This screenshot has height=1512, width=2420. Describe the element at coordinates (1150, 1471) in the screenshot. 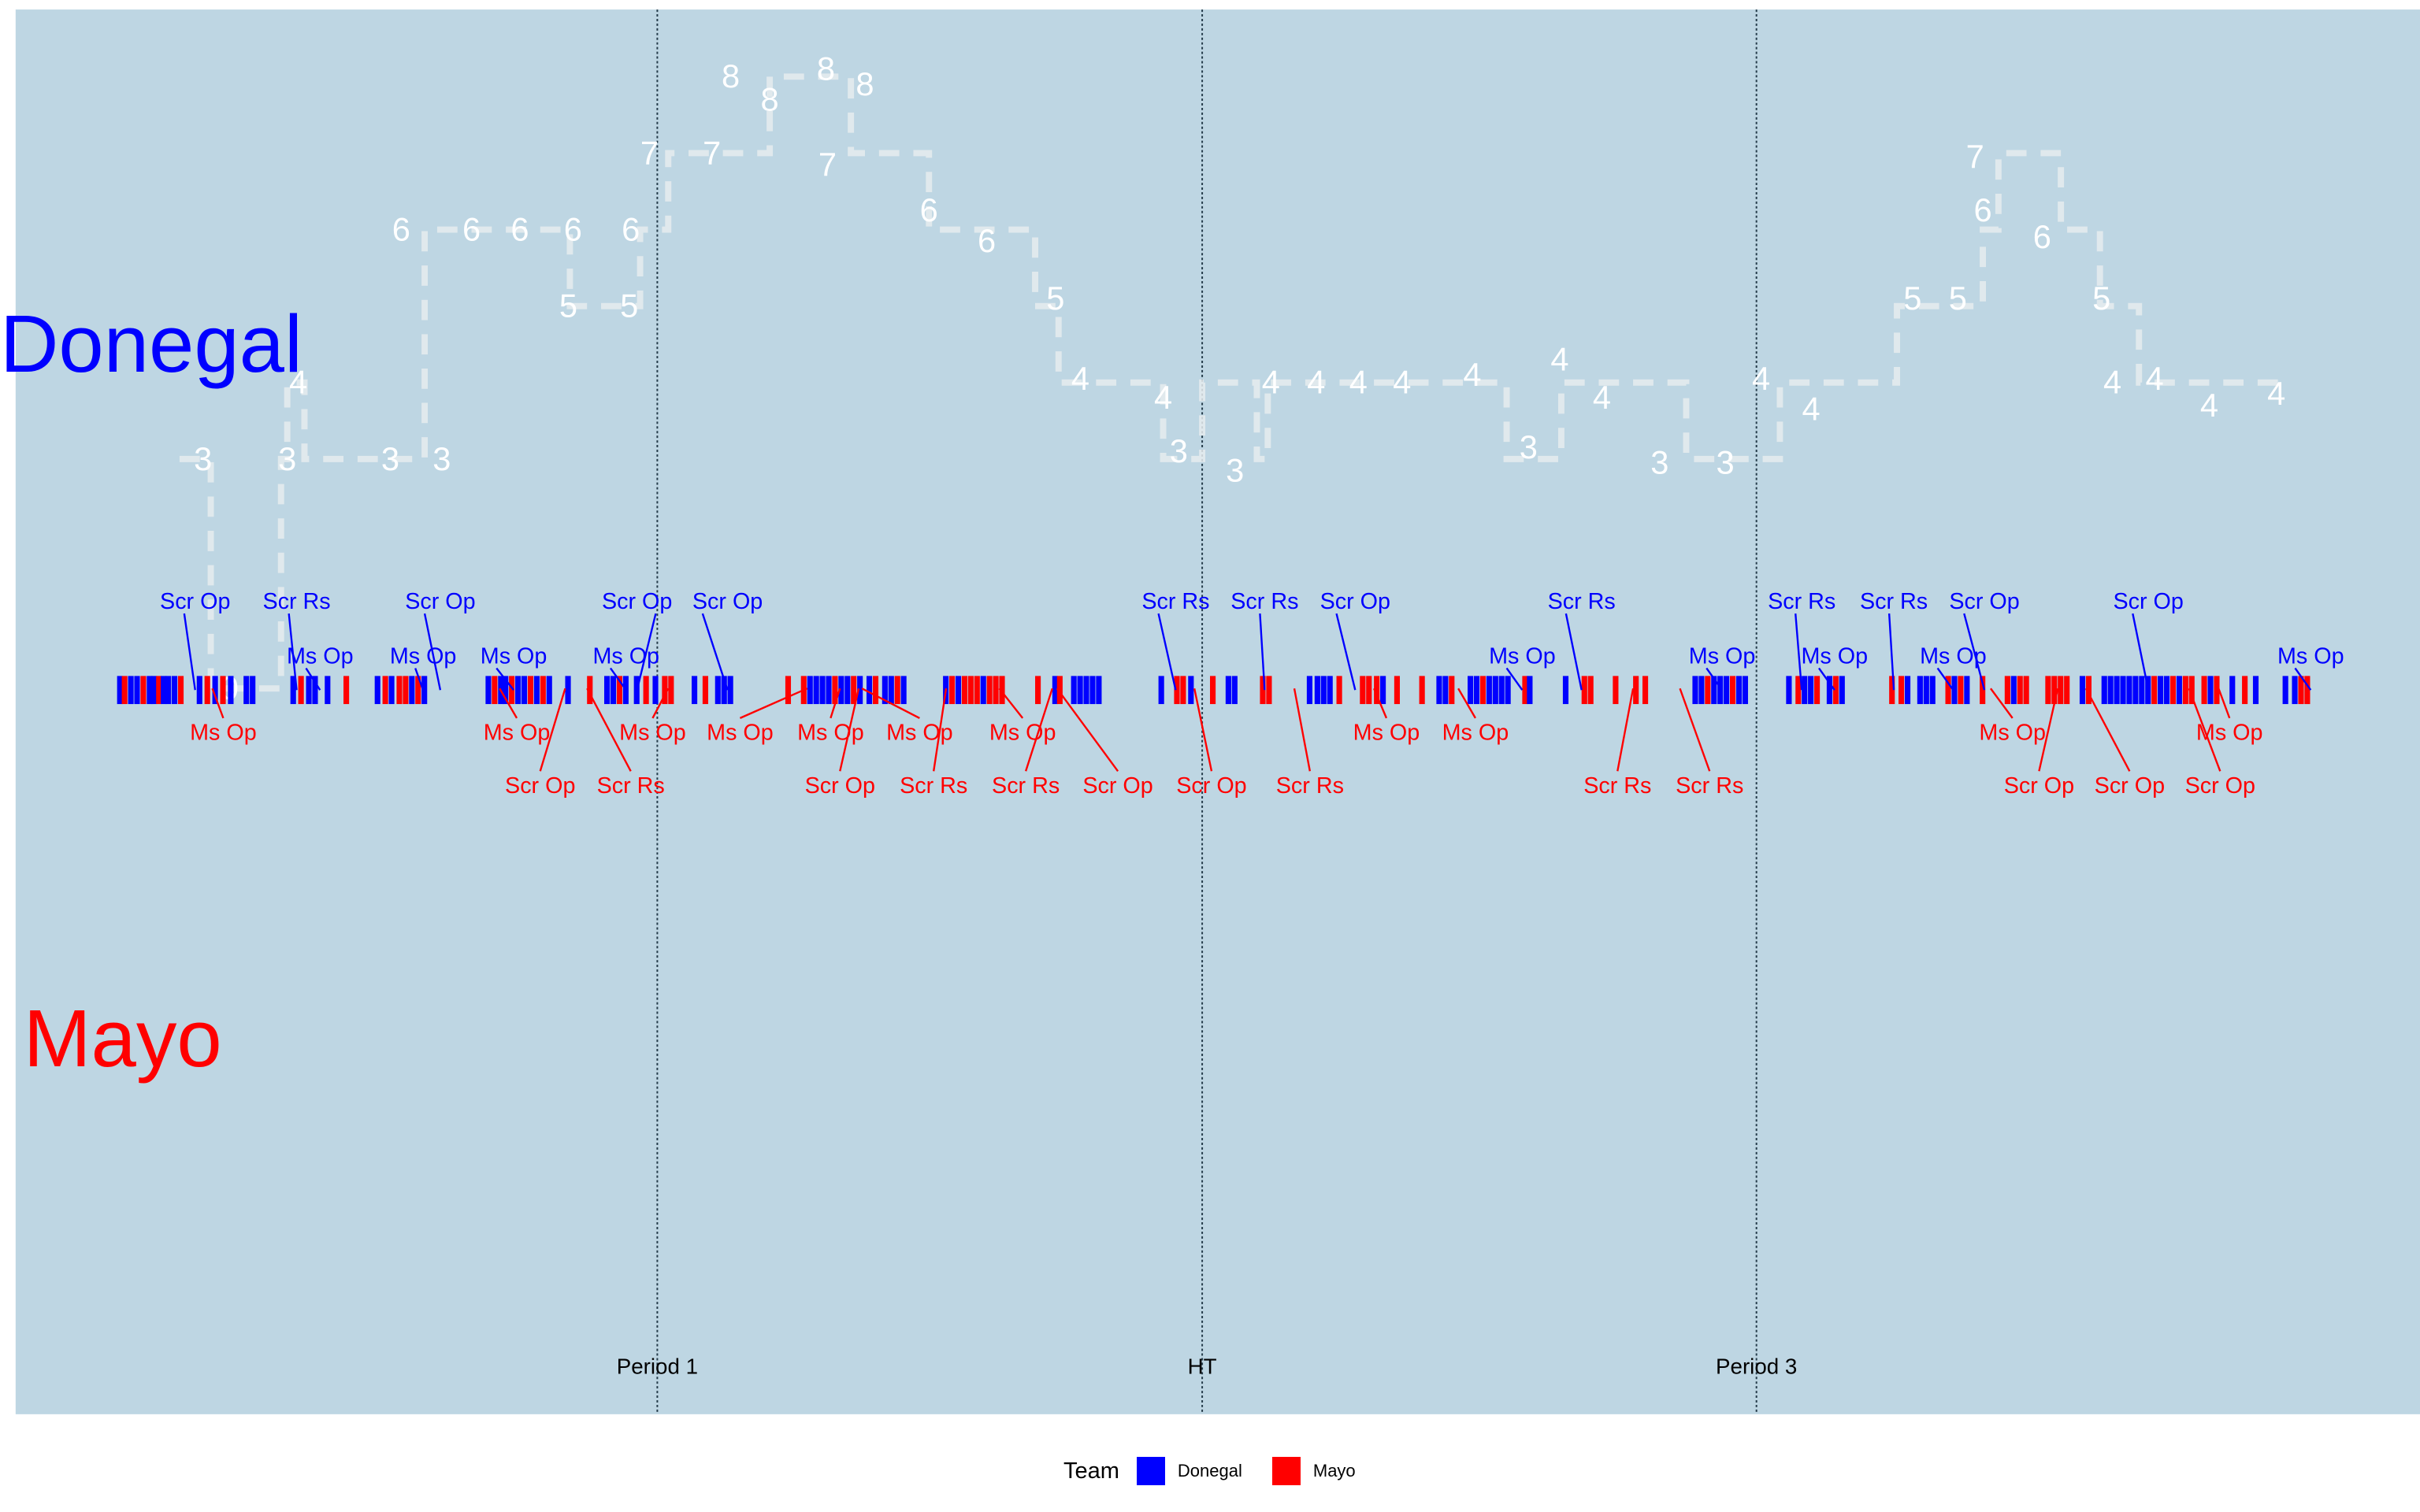

I see `legend-swatch-donegal` at that location.